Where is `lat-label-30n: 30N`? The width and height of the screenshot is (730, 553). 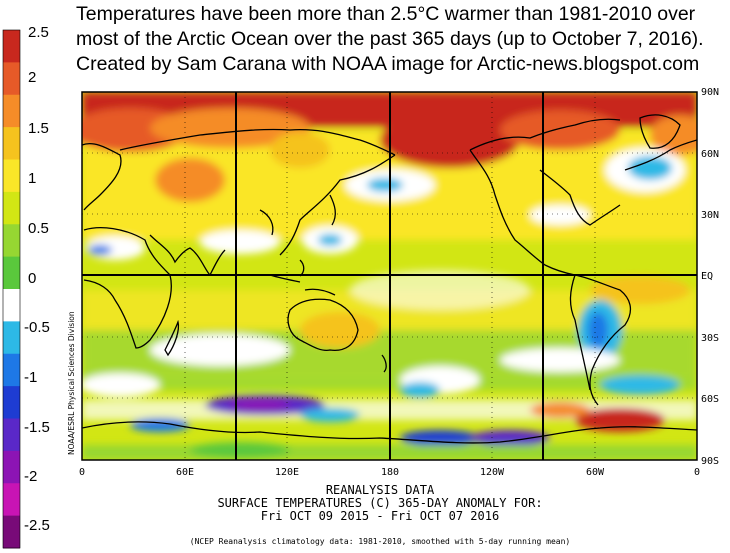
lat-label-30n: 30N is located at coordinates (710, 215).